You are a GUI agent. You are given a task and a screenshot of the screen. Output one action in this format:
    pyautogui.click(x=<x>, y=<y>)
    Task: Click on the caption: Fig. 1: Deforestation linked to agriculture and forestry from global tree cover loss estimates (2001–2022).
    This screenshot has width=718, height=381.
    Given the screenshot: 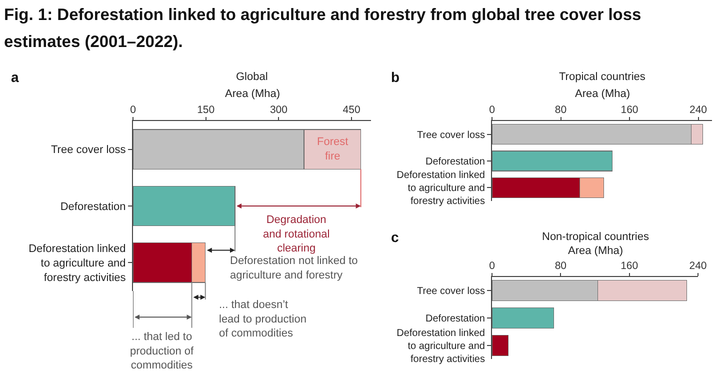 What is the action you would take?
    pyautogui.click(x=323, y=29)
    